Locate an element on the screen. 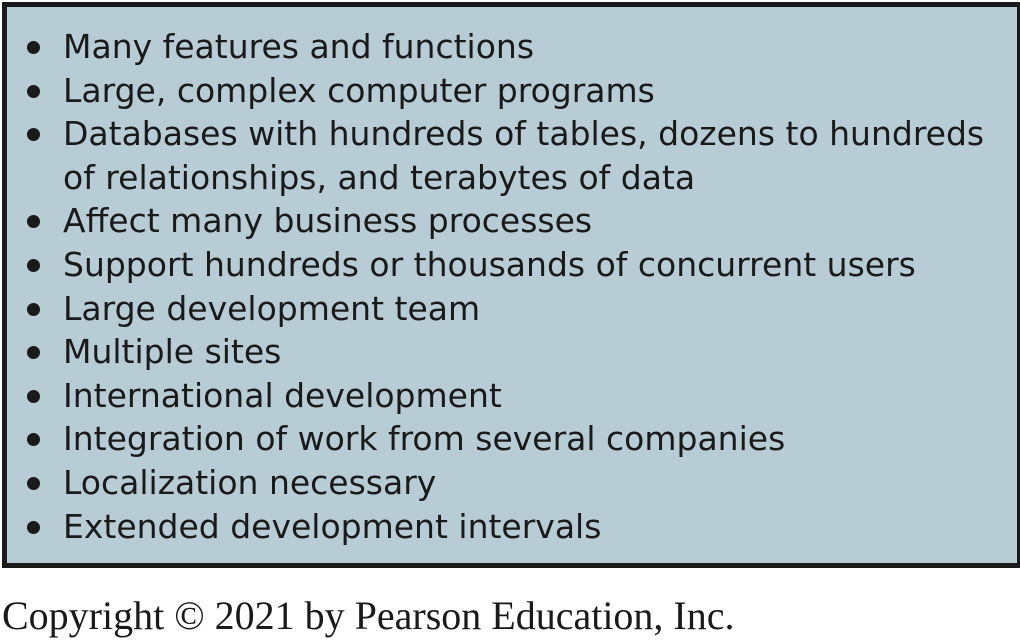  list-item-text: Multiple sites is located at coordinates (172, 352).